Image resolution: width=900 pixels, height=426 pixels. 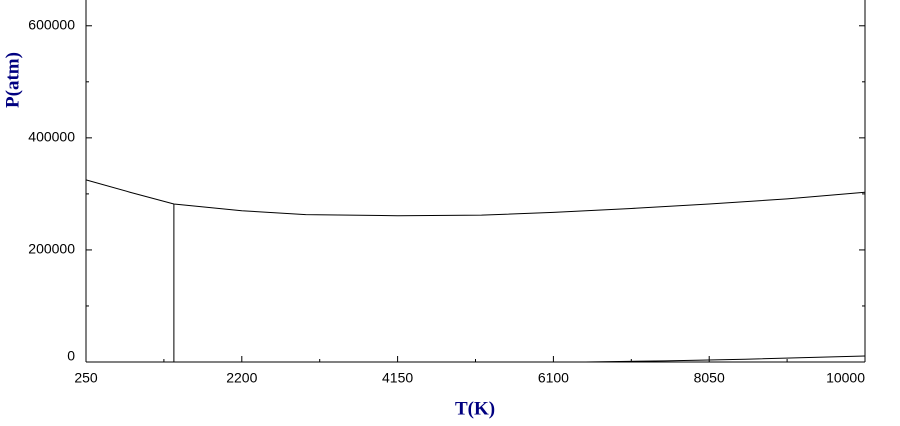 What do you see at coordinates (51, 24) in the screenshot?
I see `y-tick-label: 600000` at bounding box center [51, 24].